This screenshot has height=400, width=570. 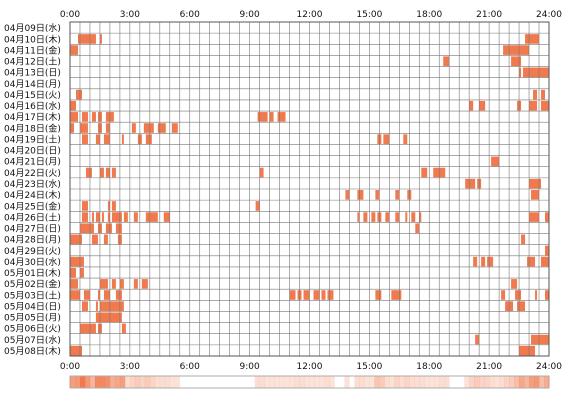 What do you see at coordinates (32, 295) in the screenshot?
I see `row-label: 05月03日(土)` at bounding box center [32, 295].